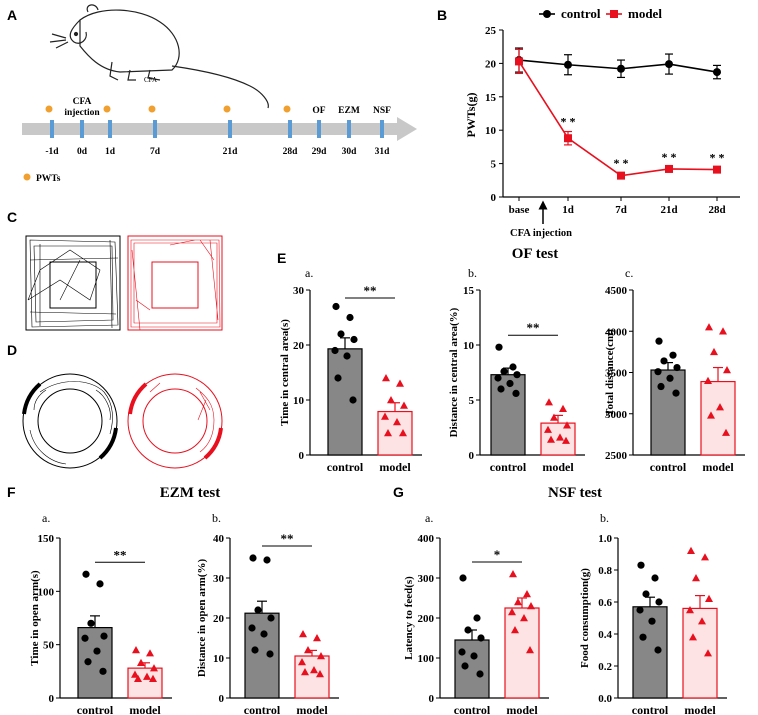  I want to click on panel-label-b: B, so click(442, 15).